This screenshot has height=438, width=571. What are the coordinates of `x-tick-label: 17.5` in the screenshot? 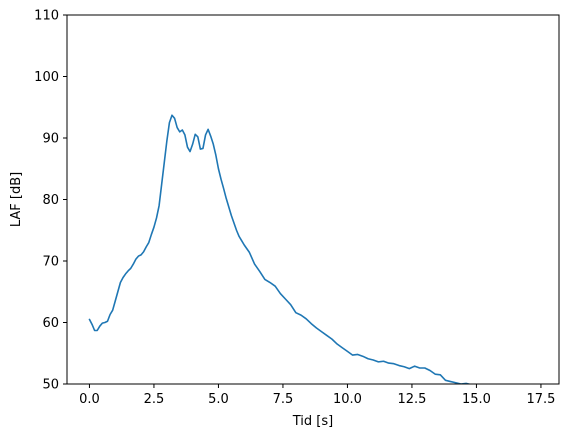 It's located at (540, 399).